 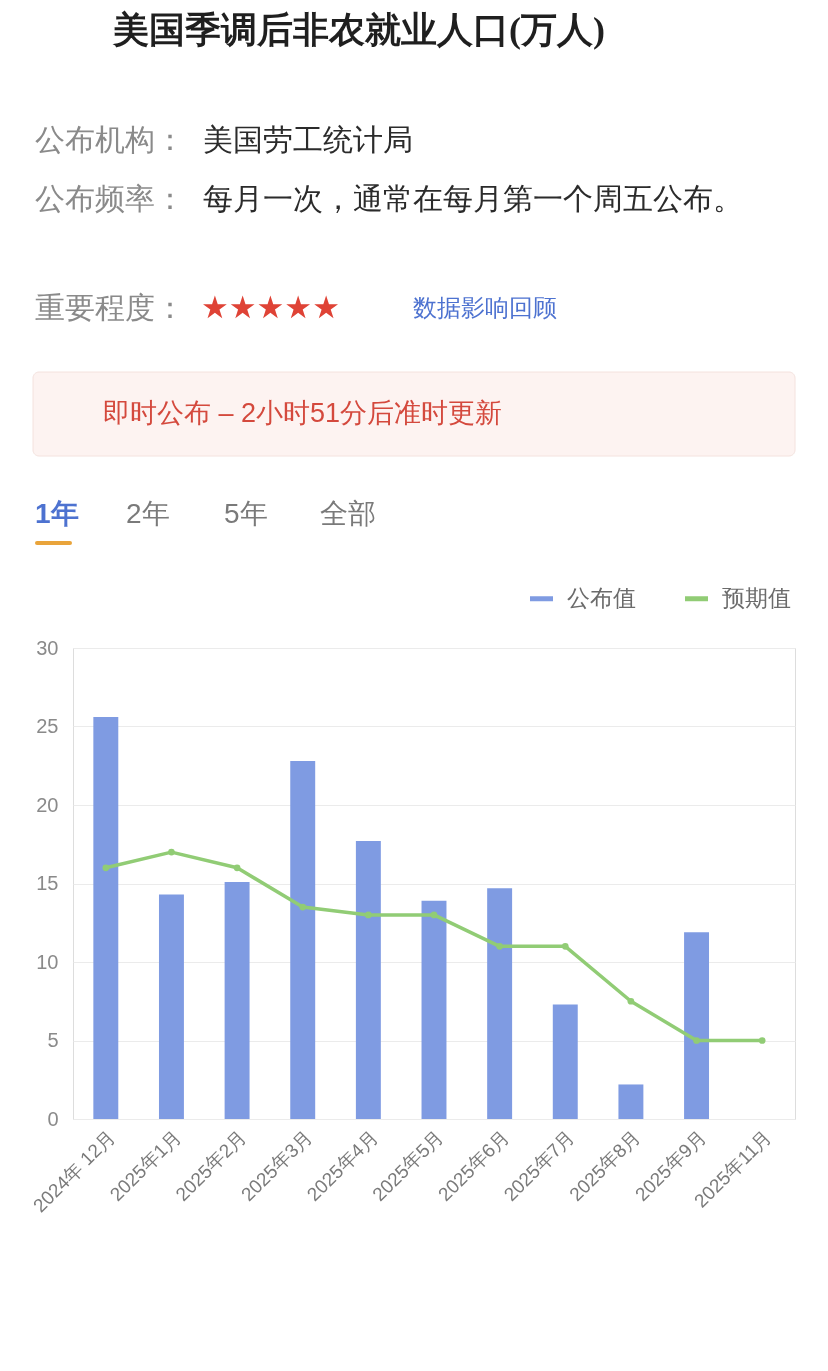 What do you see at coordinates (485, 307) in the screenshot?
I see `text: 数据影响回顾` at bounding box center [485, 307].